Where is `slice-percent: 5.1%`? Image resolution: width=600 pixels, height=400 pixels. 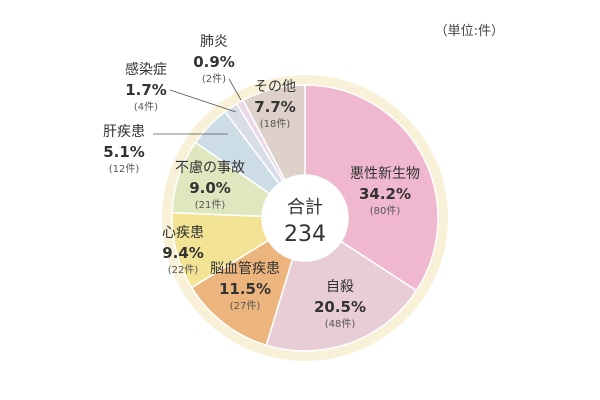
slice-percent: 5.1% is located at coordinates (124, 152).